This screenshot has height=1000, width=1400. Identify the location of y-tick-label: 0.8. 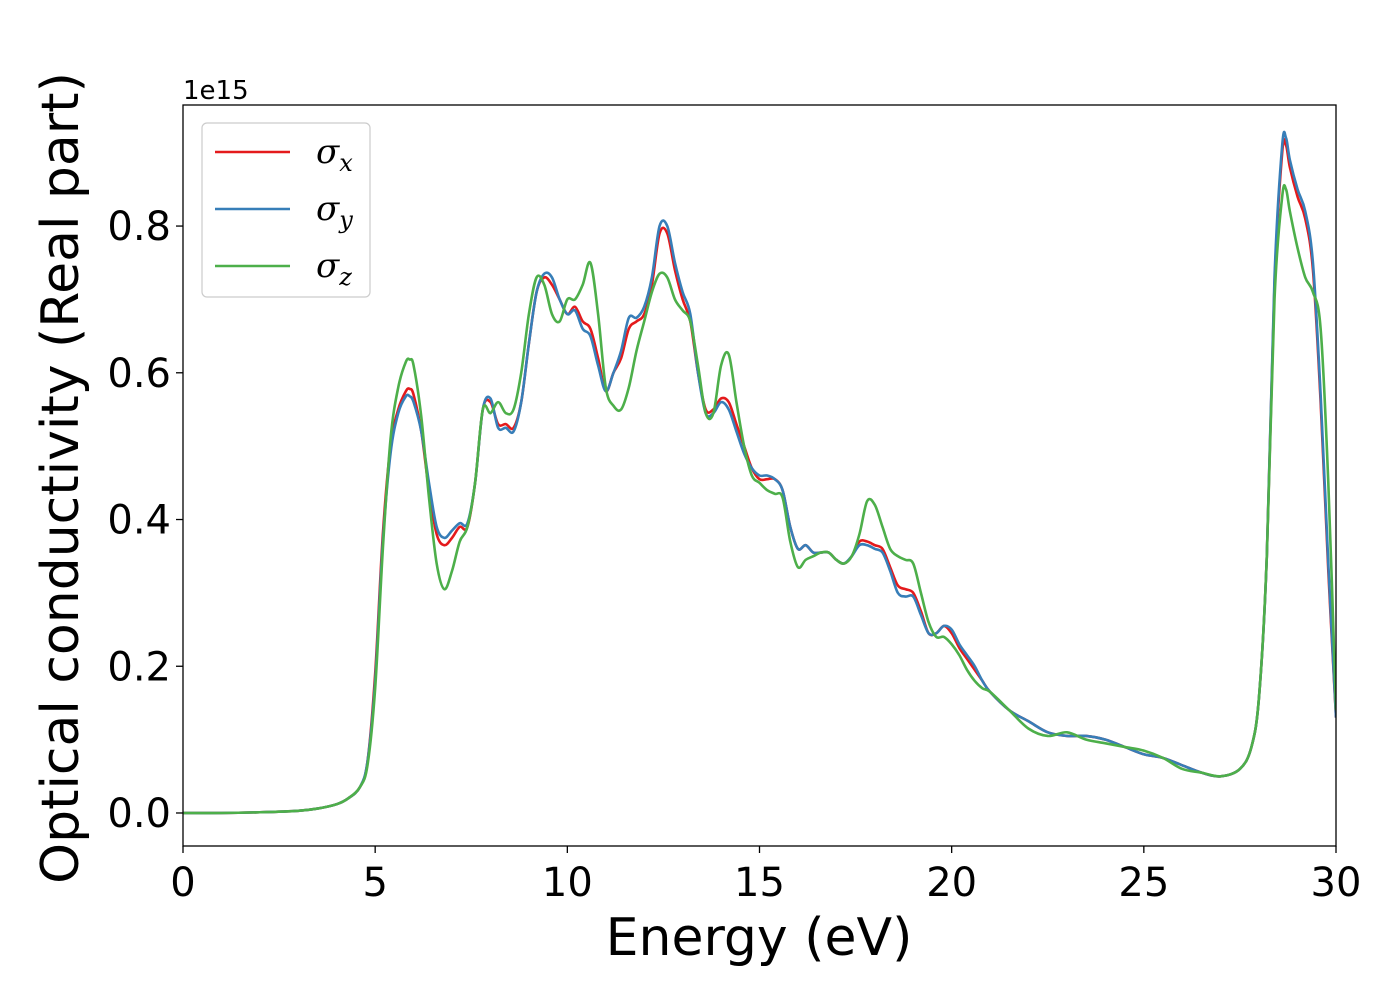
(139, 227).